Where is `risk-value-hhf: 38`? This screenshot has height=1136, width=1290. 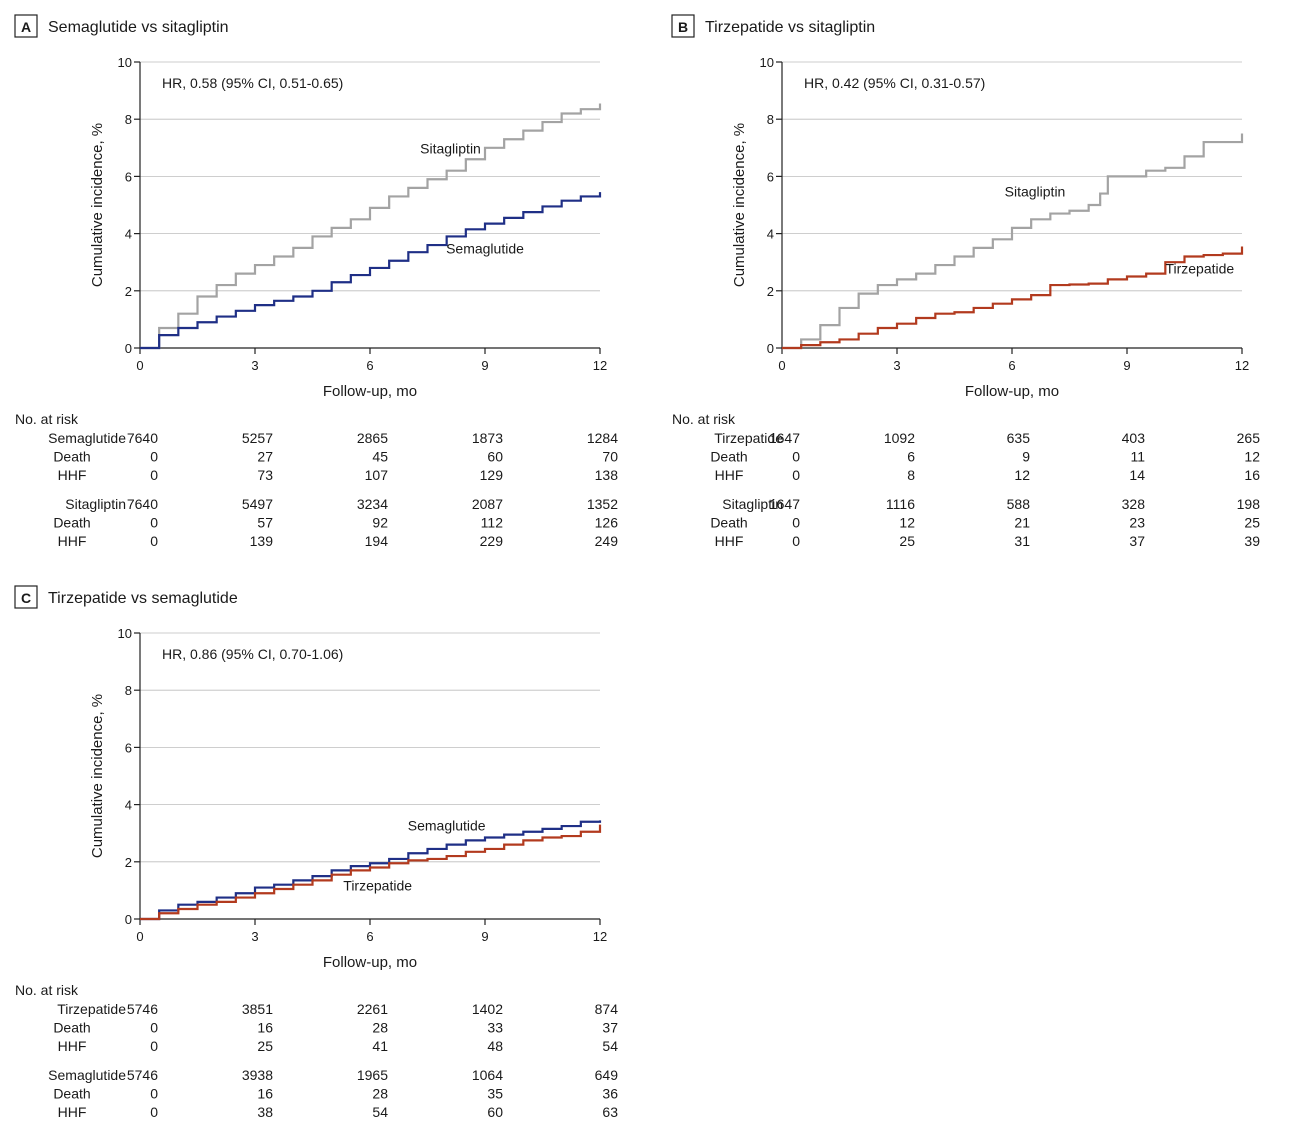
risk-value-hhf: 38 is located at coordinates (265, 1112).